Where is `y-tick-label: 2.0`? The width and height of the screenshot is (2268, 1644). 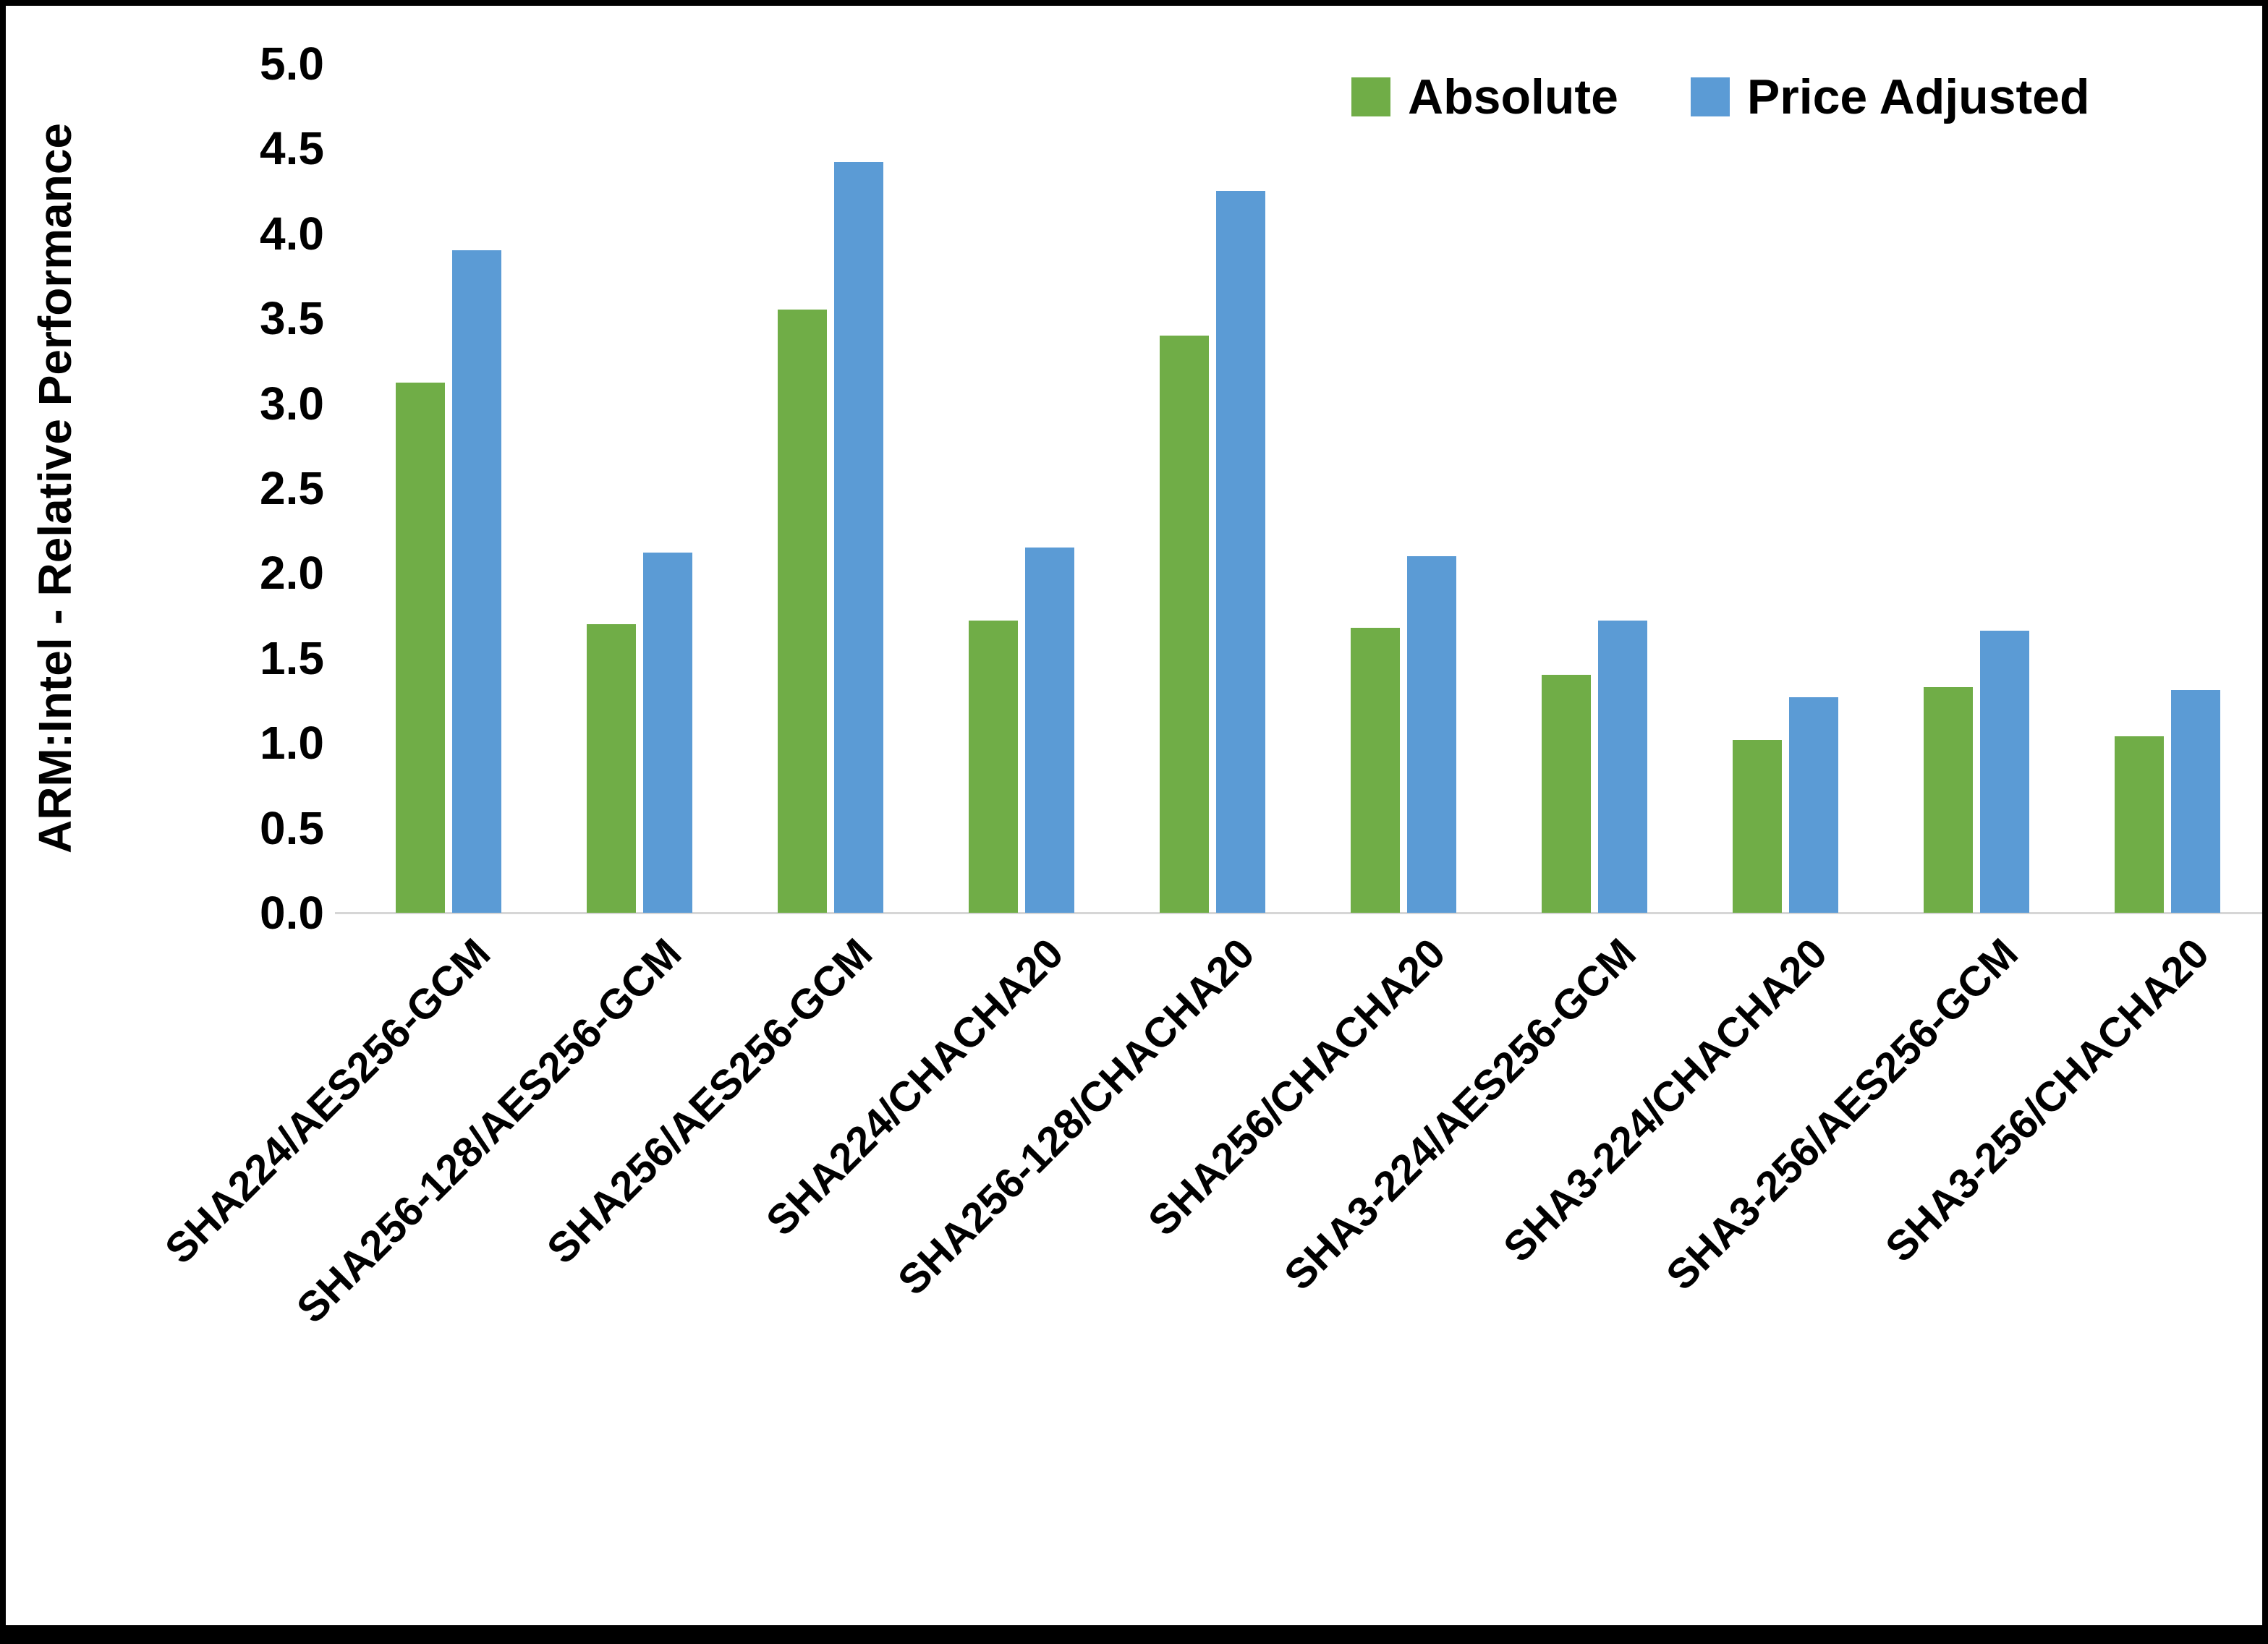
y-tick-label: 2.0 is located at coordinates (292, 573).